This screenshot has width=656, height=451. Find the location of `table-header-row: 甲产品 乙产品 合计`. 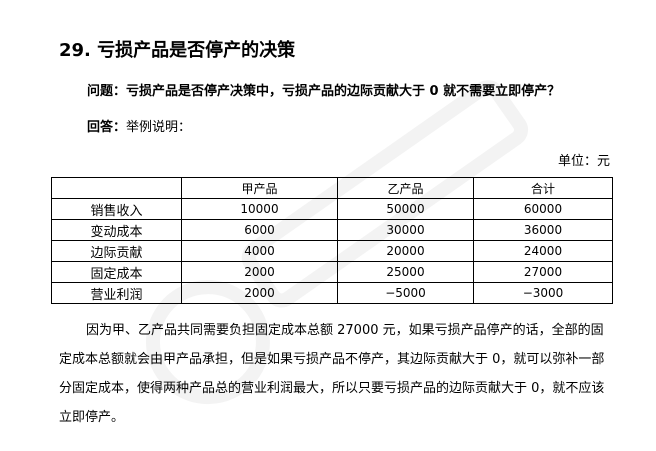

table-header-row: 甲产品 乙产品 合计 is located at coordinates (332, 188).